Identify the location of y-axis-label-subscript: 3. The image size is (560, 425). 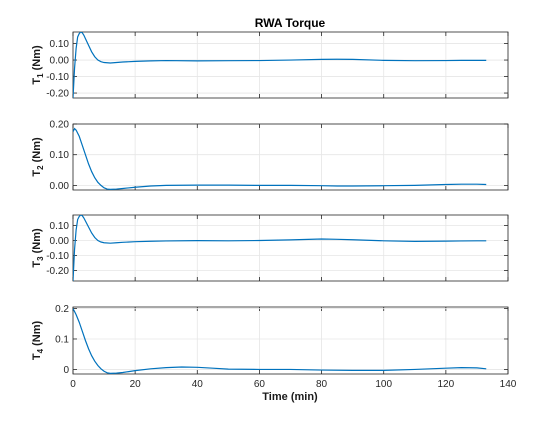
(40, 258).